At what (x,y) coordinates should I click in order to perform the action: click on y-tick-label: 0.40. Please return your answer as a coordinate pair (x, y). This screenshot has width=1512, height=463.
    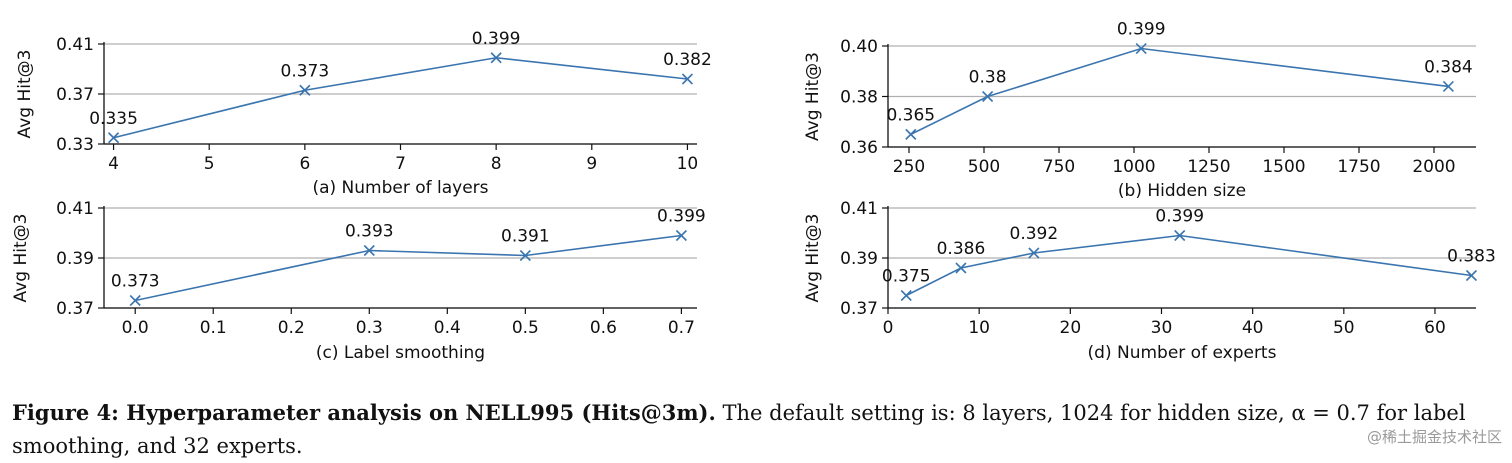
    Looking at the image, I should click on (859, 47).